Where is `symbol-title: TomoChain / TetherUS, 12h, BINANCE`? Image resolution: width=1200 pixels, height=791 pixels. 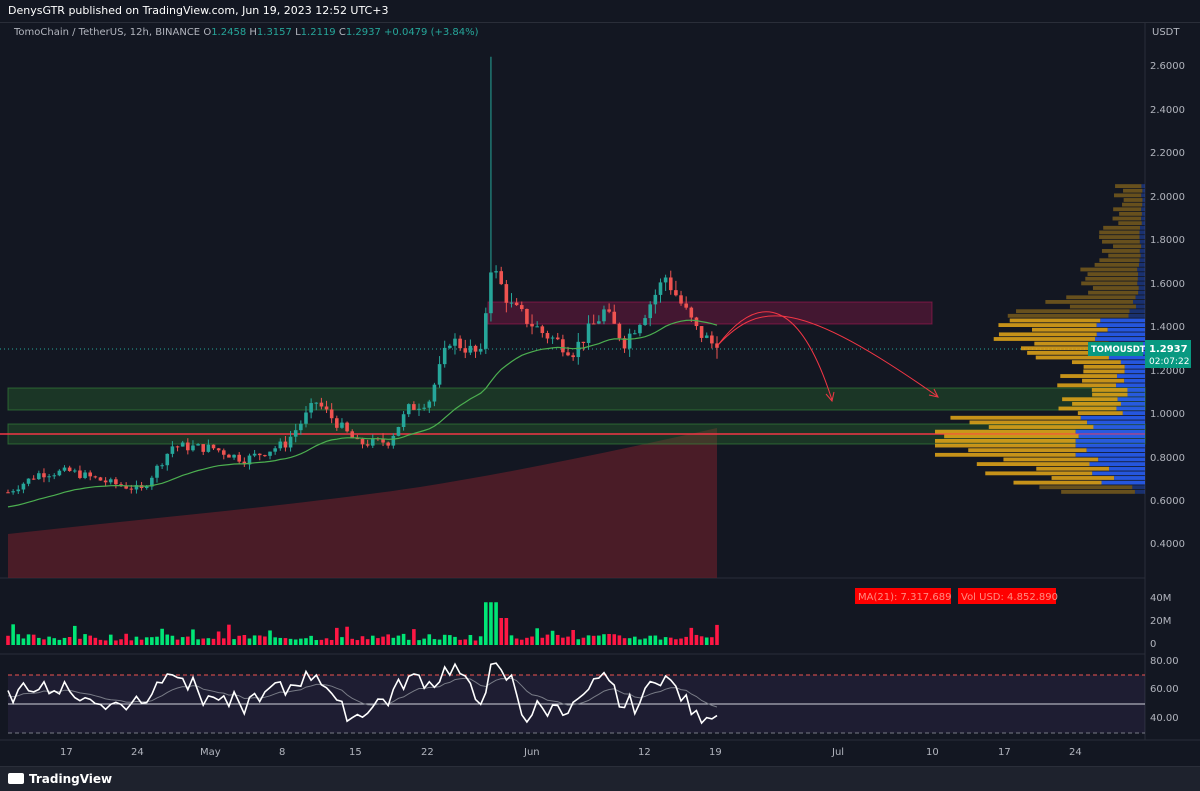
symbol-title: TomoChain / TetherUS, 12h, BINANCE is located at coordinates (107, 32).